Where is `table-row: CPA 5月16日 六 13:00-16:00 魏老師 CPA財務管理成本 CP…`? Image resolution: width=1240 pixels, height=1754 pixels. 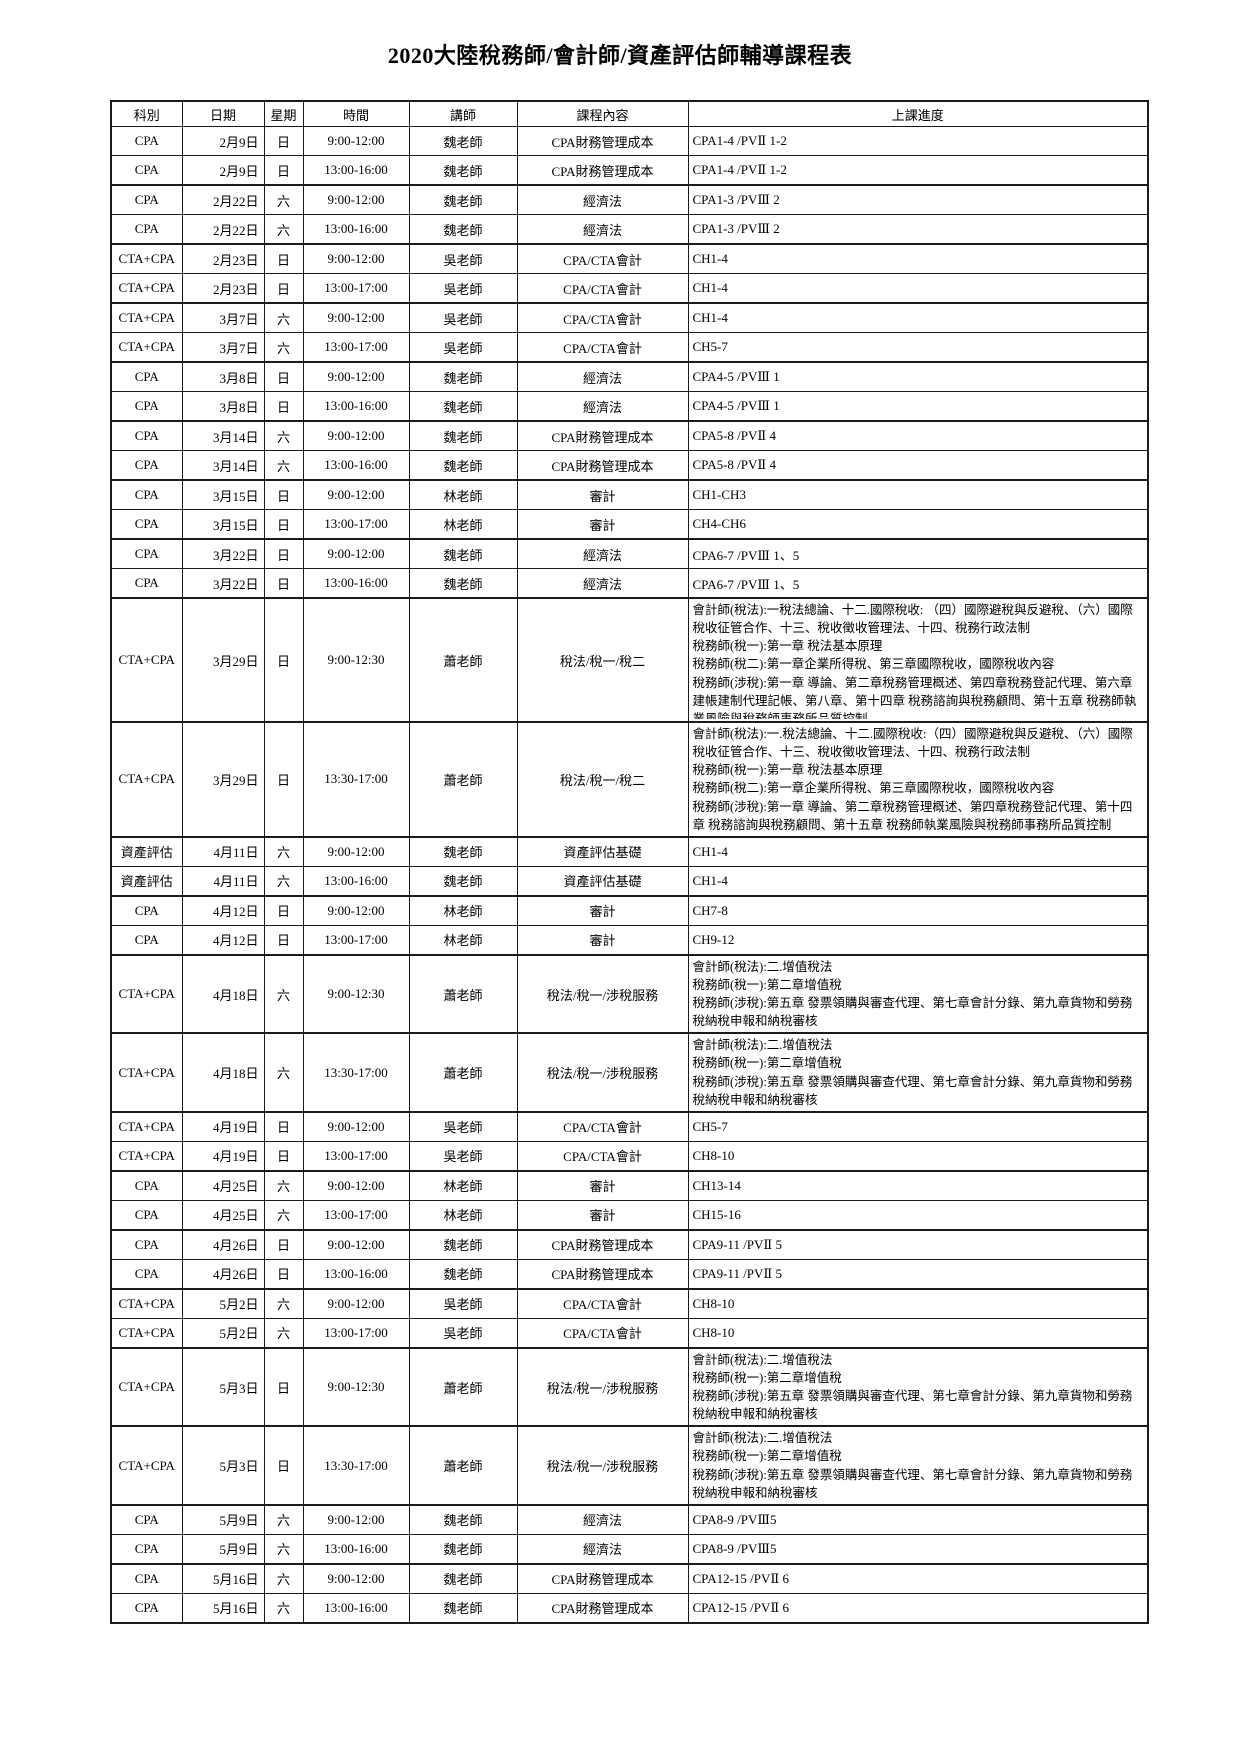
table-row: CPA 5月16日 六 13:00-16:00 魏老師 CPA財務管理成本 CP… is located at coordinates (629, 1608).